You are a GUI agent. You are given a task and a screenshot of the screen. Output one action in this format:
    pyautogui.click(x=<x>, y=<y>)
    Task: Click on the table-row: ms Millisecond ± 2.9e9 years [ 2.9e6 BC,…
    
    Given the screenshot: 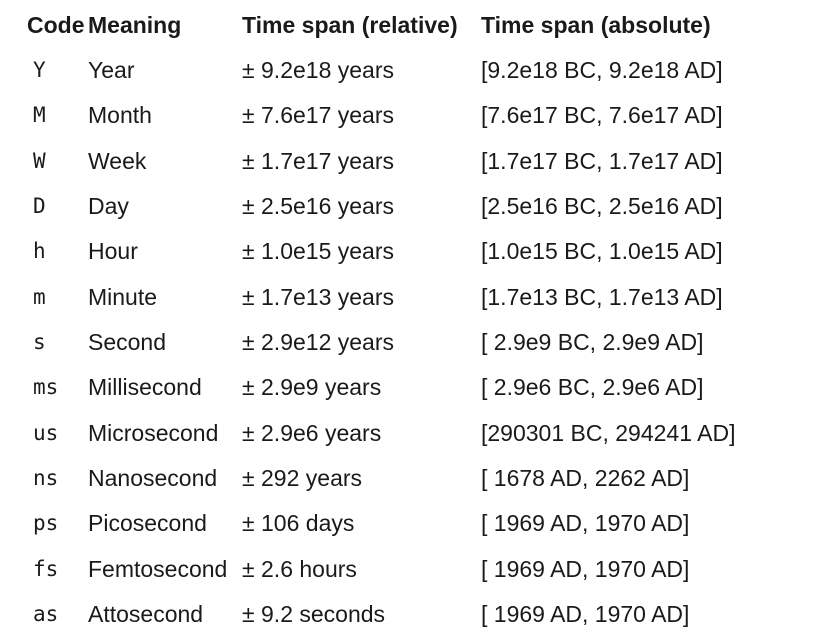 What is the action you would take?
    pyautogui.click(x=418, y=387)
    